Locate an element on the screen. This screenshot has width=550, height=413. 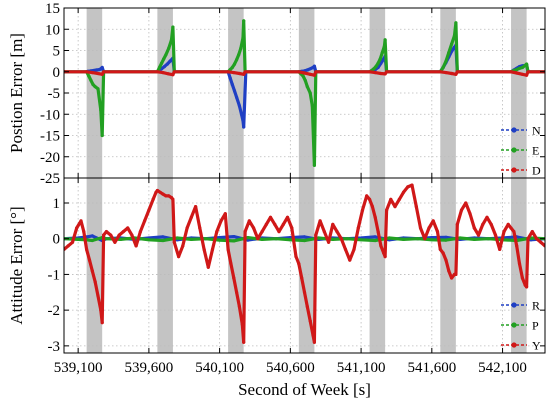
xtick-label-6: 542,100 is located at coordinates (502, 368).